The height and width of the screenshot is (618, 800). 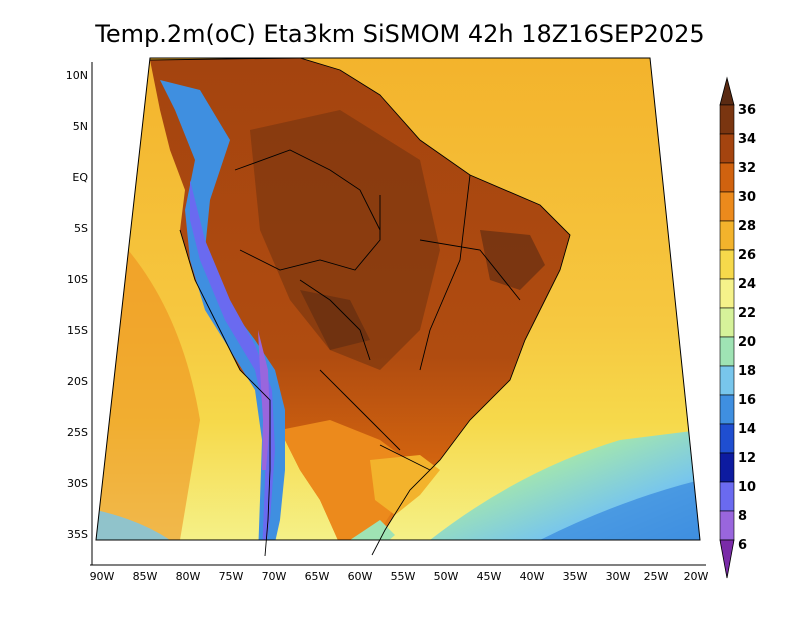 I want to click on pantanal-hot-core, so click(x=335, y=320).